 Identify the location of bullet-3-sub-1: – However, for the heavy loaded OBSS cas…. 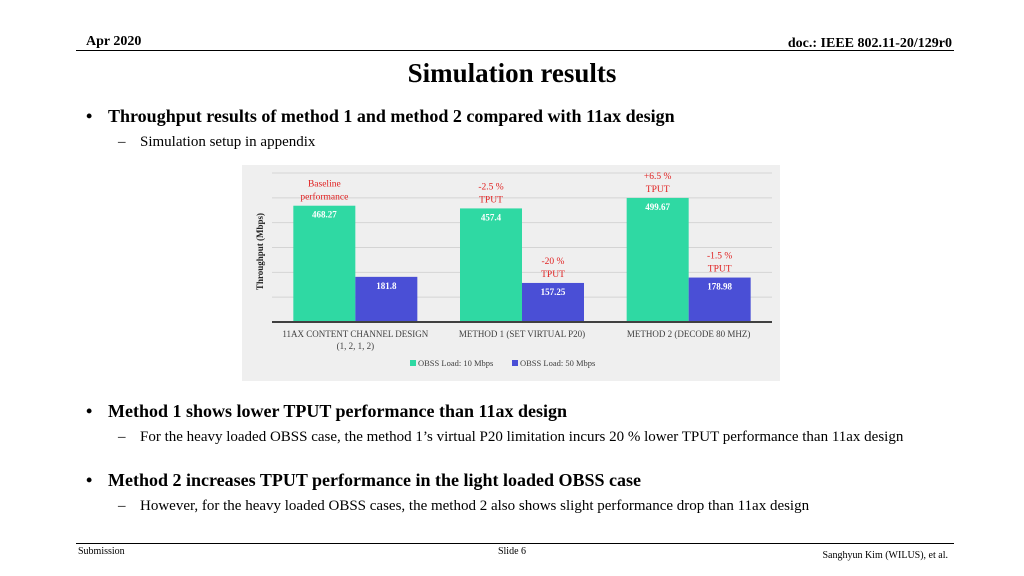
(554, 506).